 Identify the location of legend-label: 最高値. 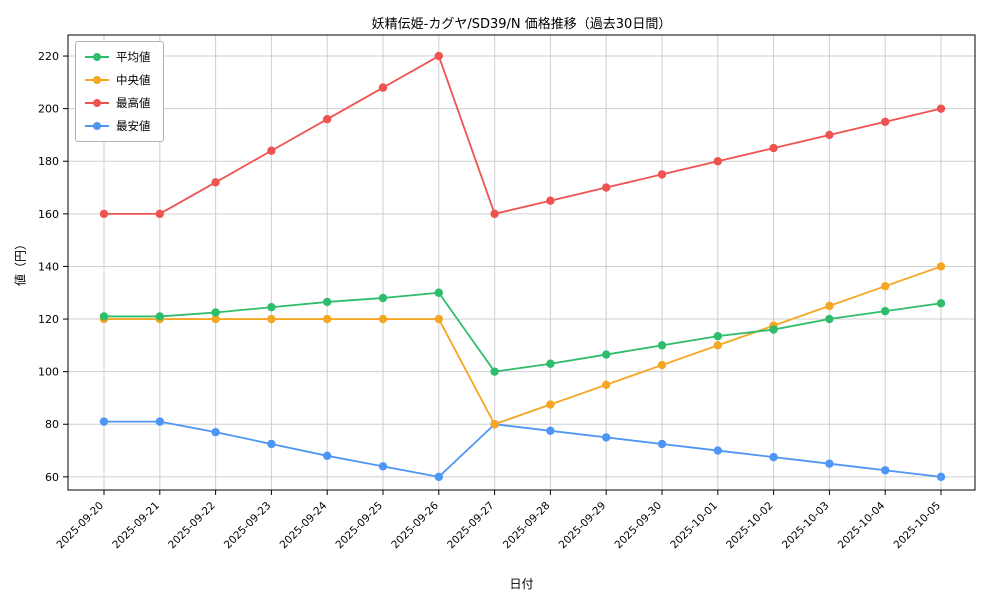
(133, 103).